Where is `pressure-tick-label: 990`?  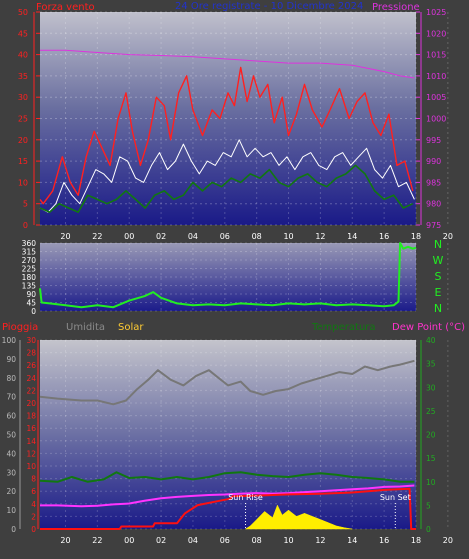 pressure-tick-label: 990 is located at coordinates (433, 161).